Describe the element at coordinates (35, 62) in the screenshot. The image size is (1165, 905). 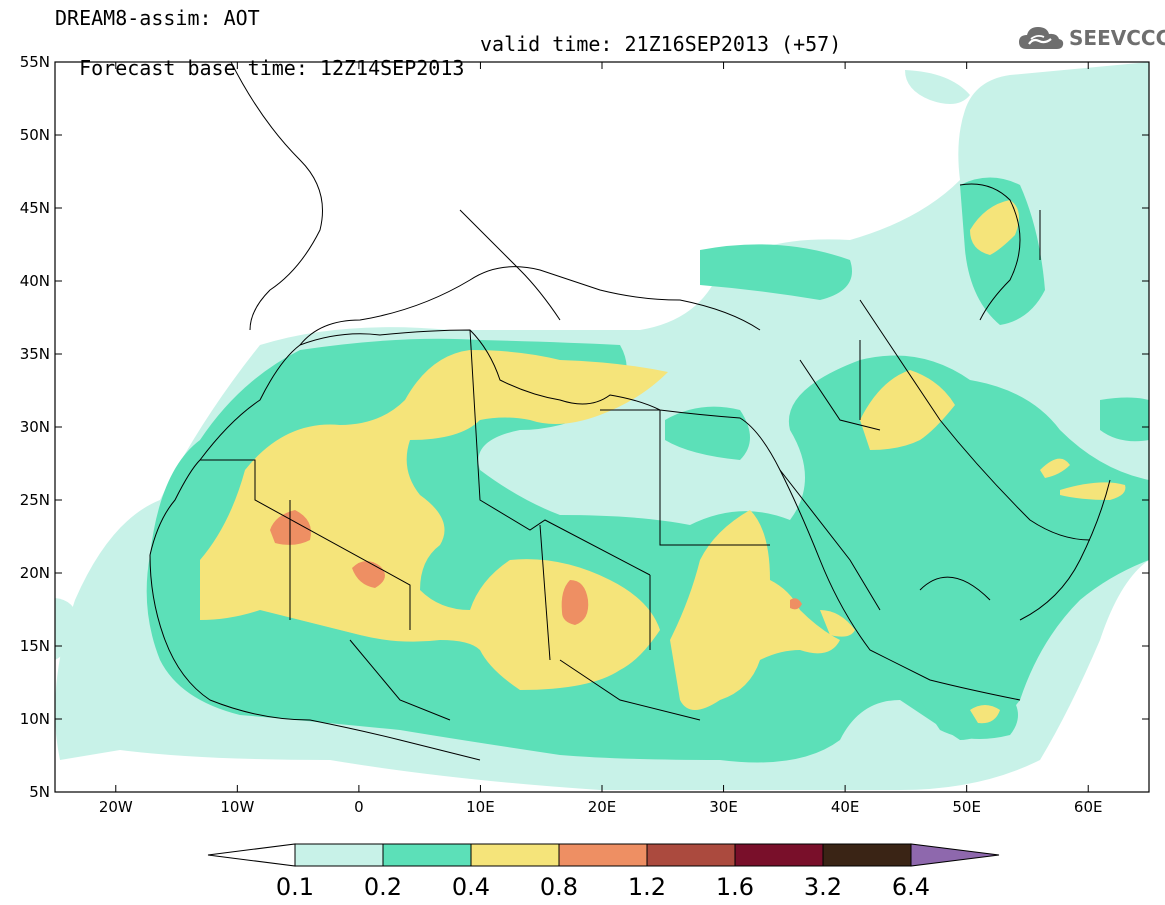
I see `lat-tick-label: 55N` at that location.